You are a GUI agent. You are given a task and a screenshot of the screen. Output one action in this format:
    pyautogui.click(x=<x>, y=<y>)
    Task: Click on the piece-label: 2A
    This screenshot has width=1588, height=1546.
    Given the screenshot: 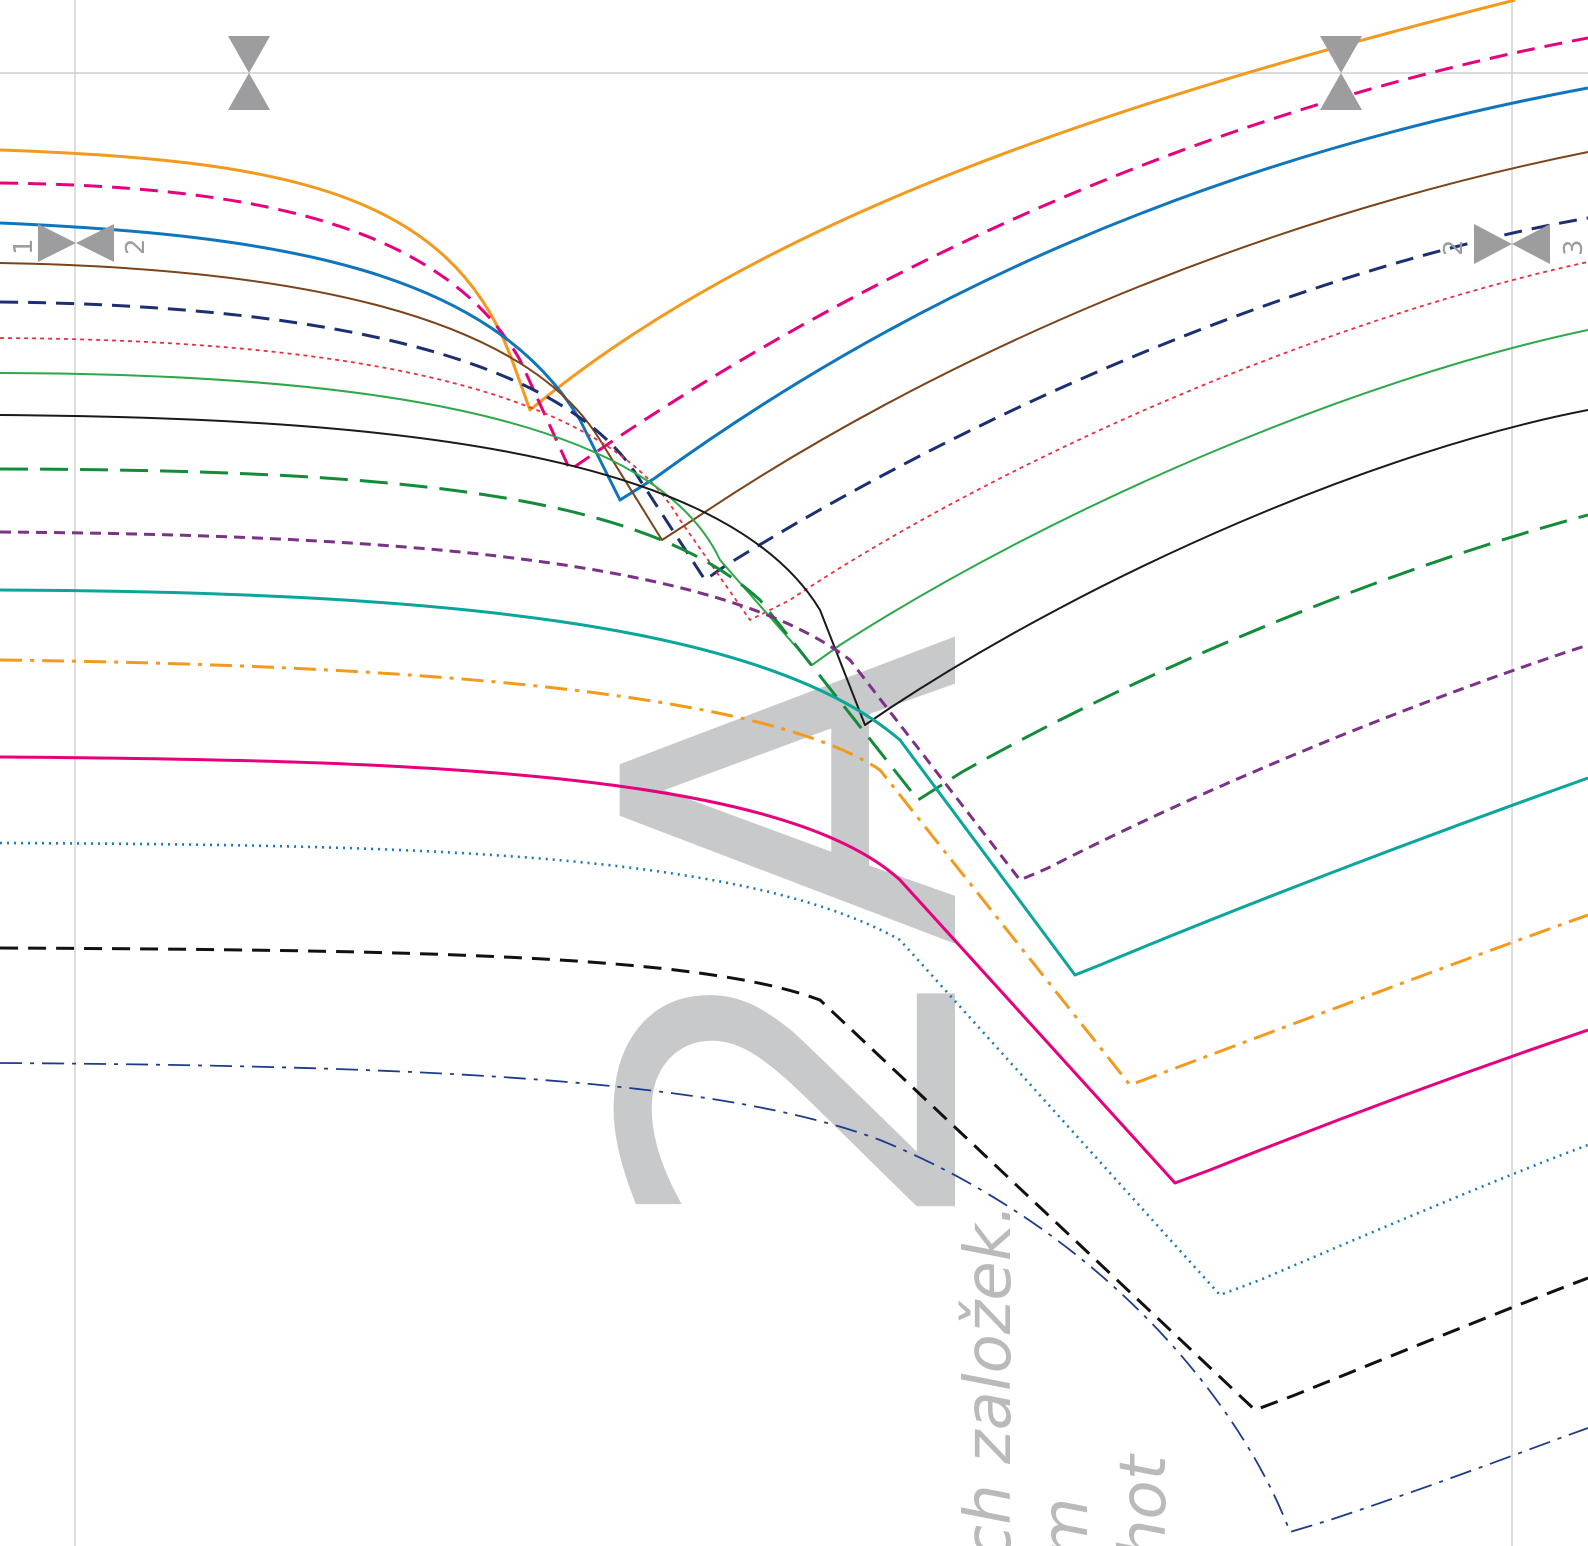 What is the action you would take?
    pyautogui.click(x=796, y=935)
    